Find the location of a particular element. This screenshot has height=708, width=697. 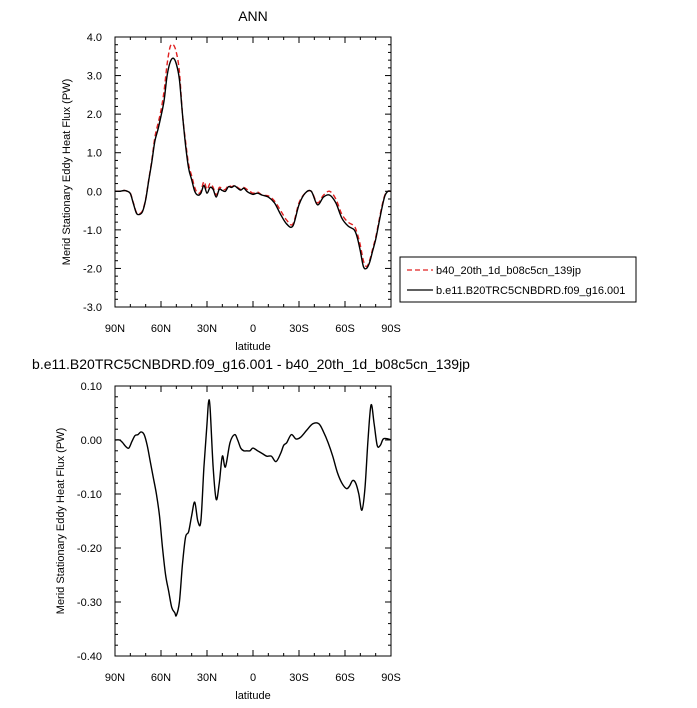

y-tick-label: 3.0 is located at coordinates (94, 77).